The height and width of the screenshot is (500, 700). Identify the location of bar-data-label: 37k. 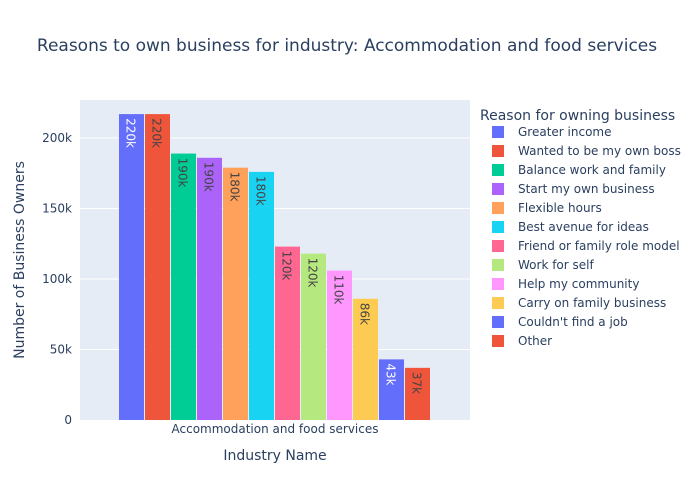
(417, 383).